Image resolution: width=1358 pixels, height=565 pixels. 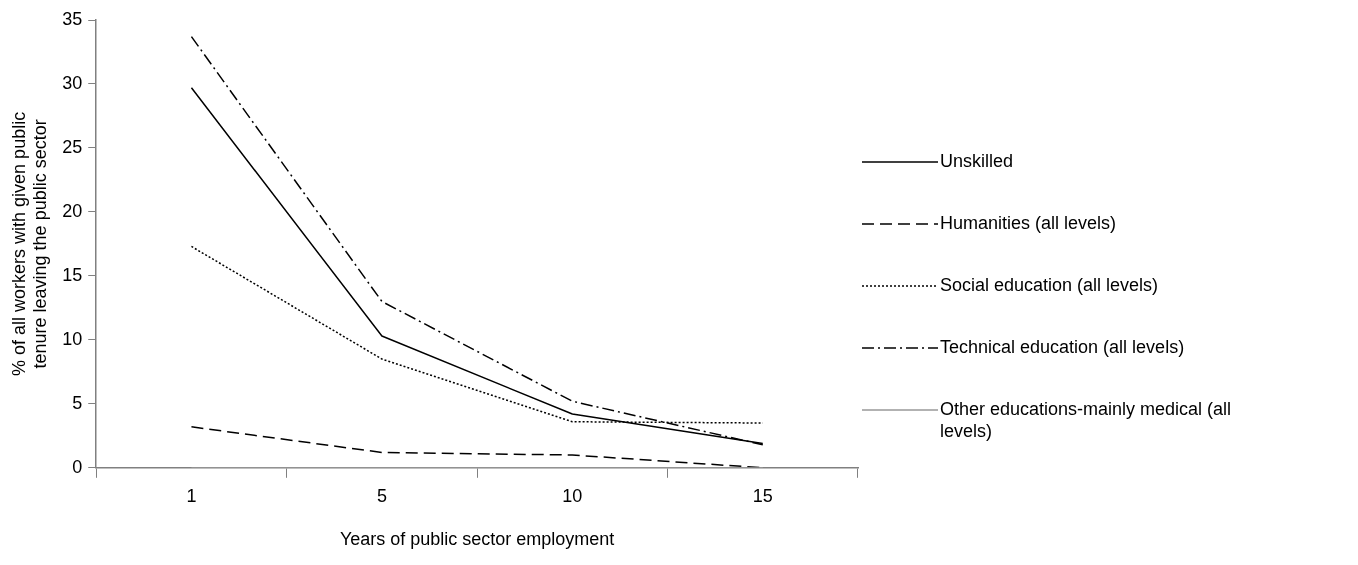 I want to click on y-tick-label: 0, so click(x=77, y=466).